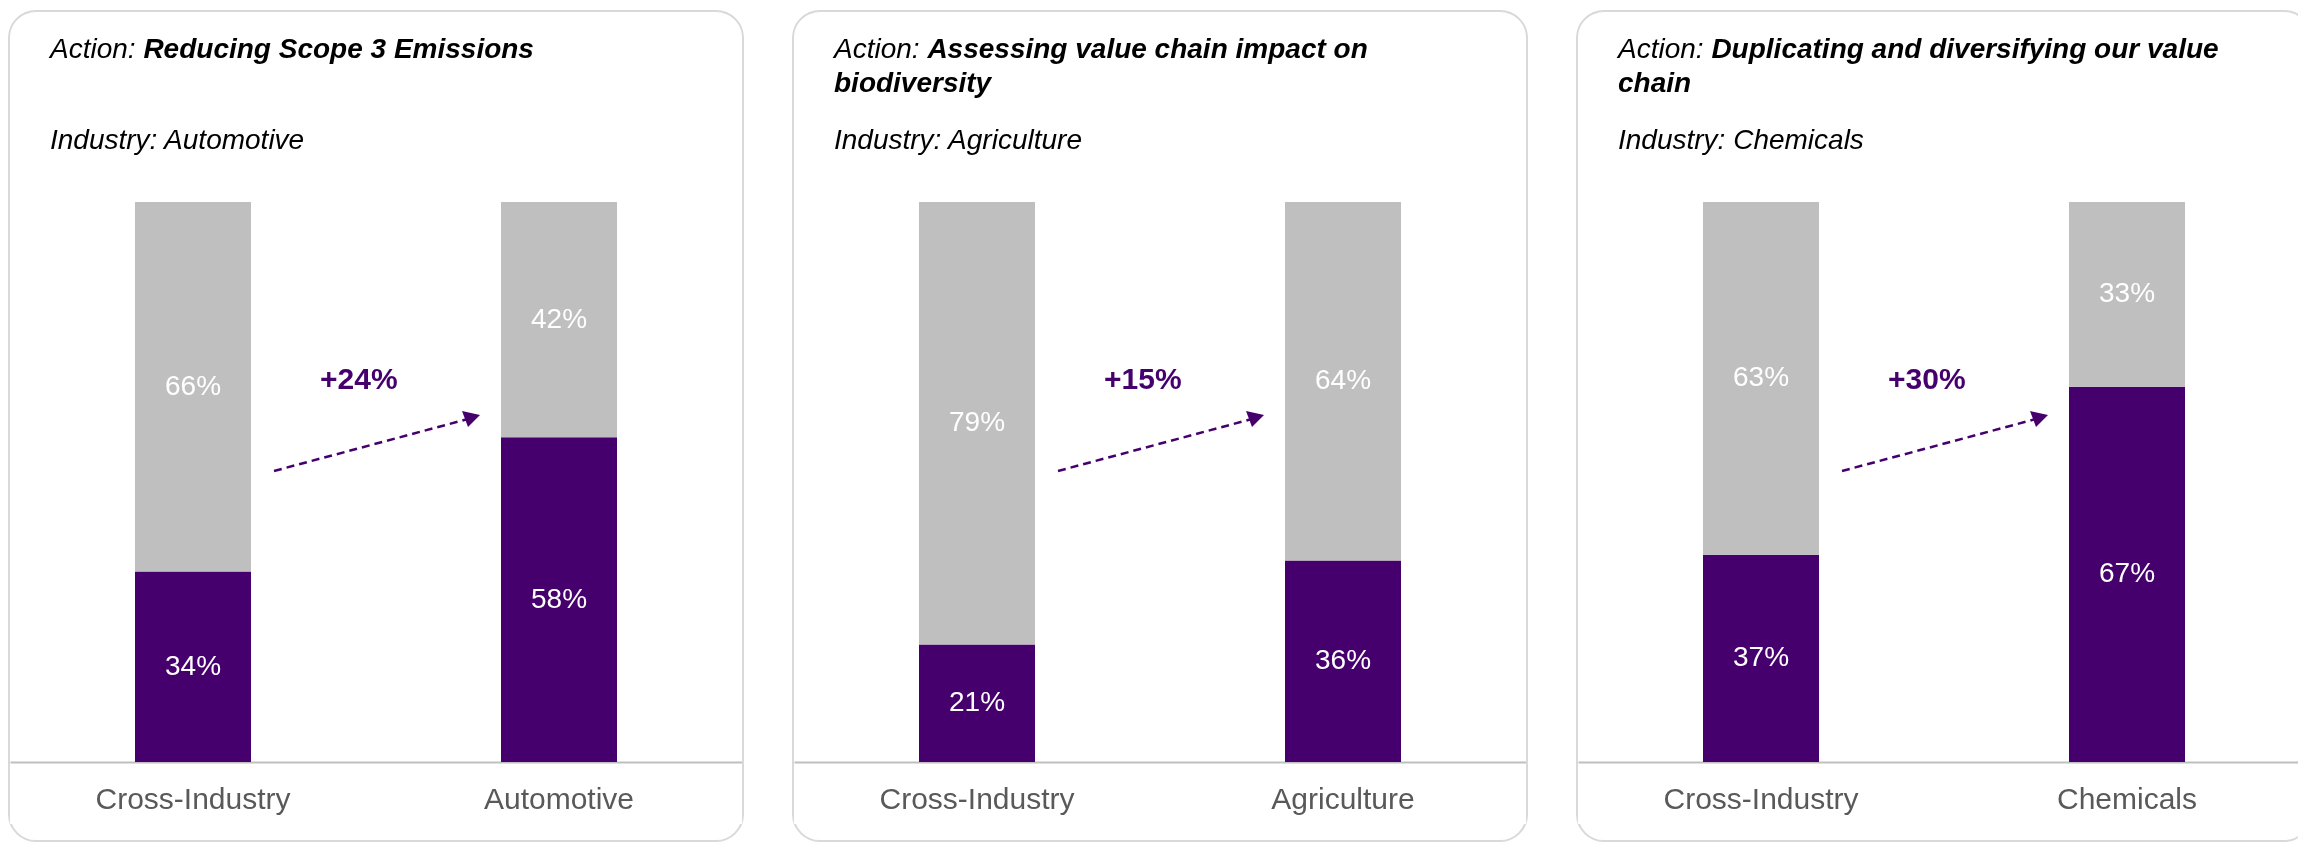 The height and width of the screenshot is (853, 2298). Describe the element at coordinates (1761, 657) in the screenshot. I see `data-label: 37%` at that location.